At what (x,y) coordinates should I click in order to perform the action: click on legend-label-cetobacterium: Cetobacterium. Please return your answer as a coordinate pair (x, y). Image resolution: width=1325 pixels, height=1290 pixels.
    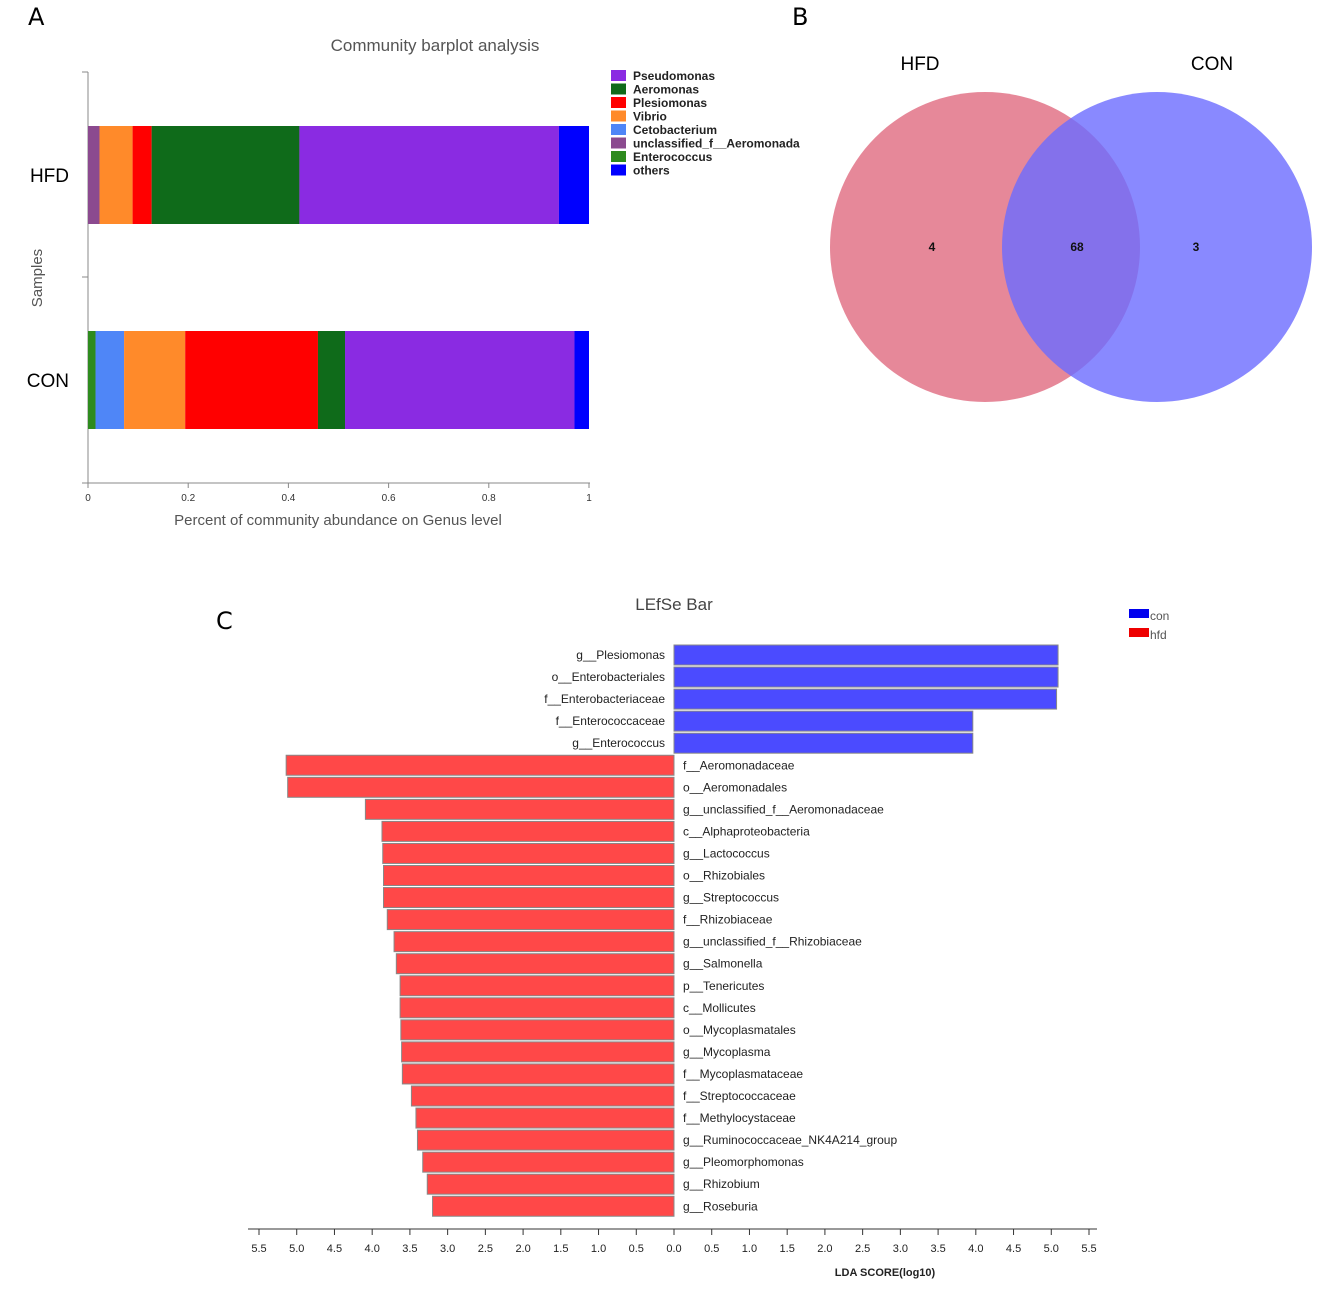
    Looking at the image, I should click on (675, 130).